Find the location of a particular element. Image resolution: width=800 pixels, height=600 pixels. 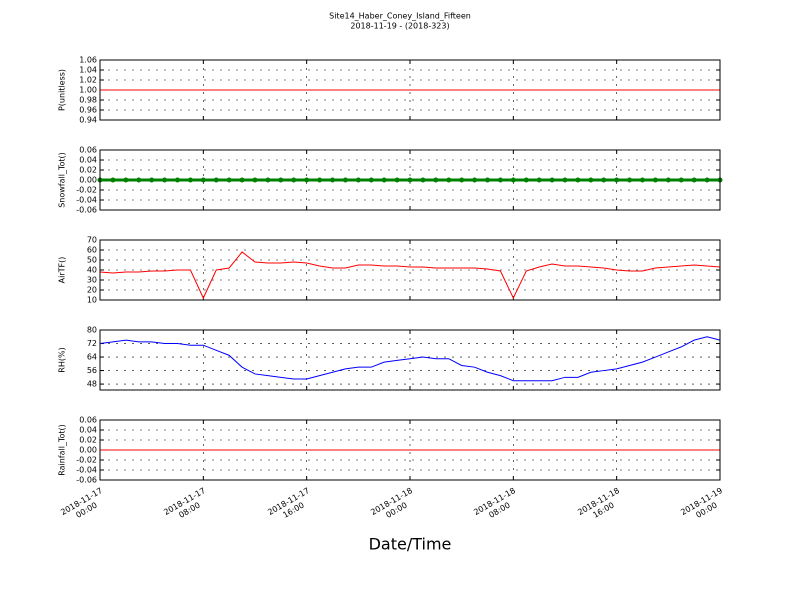

y-tick-label: 72 is located at coordinates (92, 343).